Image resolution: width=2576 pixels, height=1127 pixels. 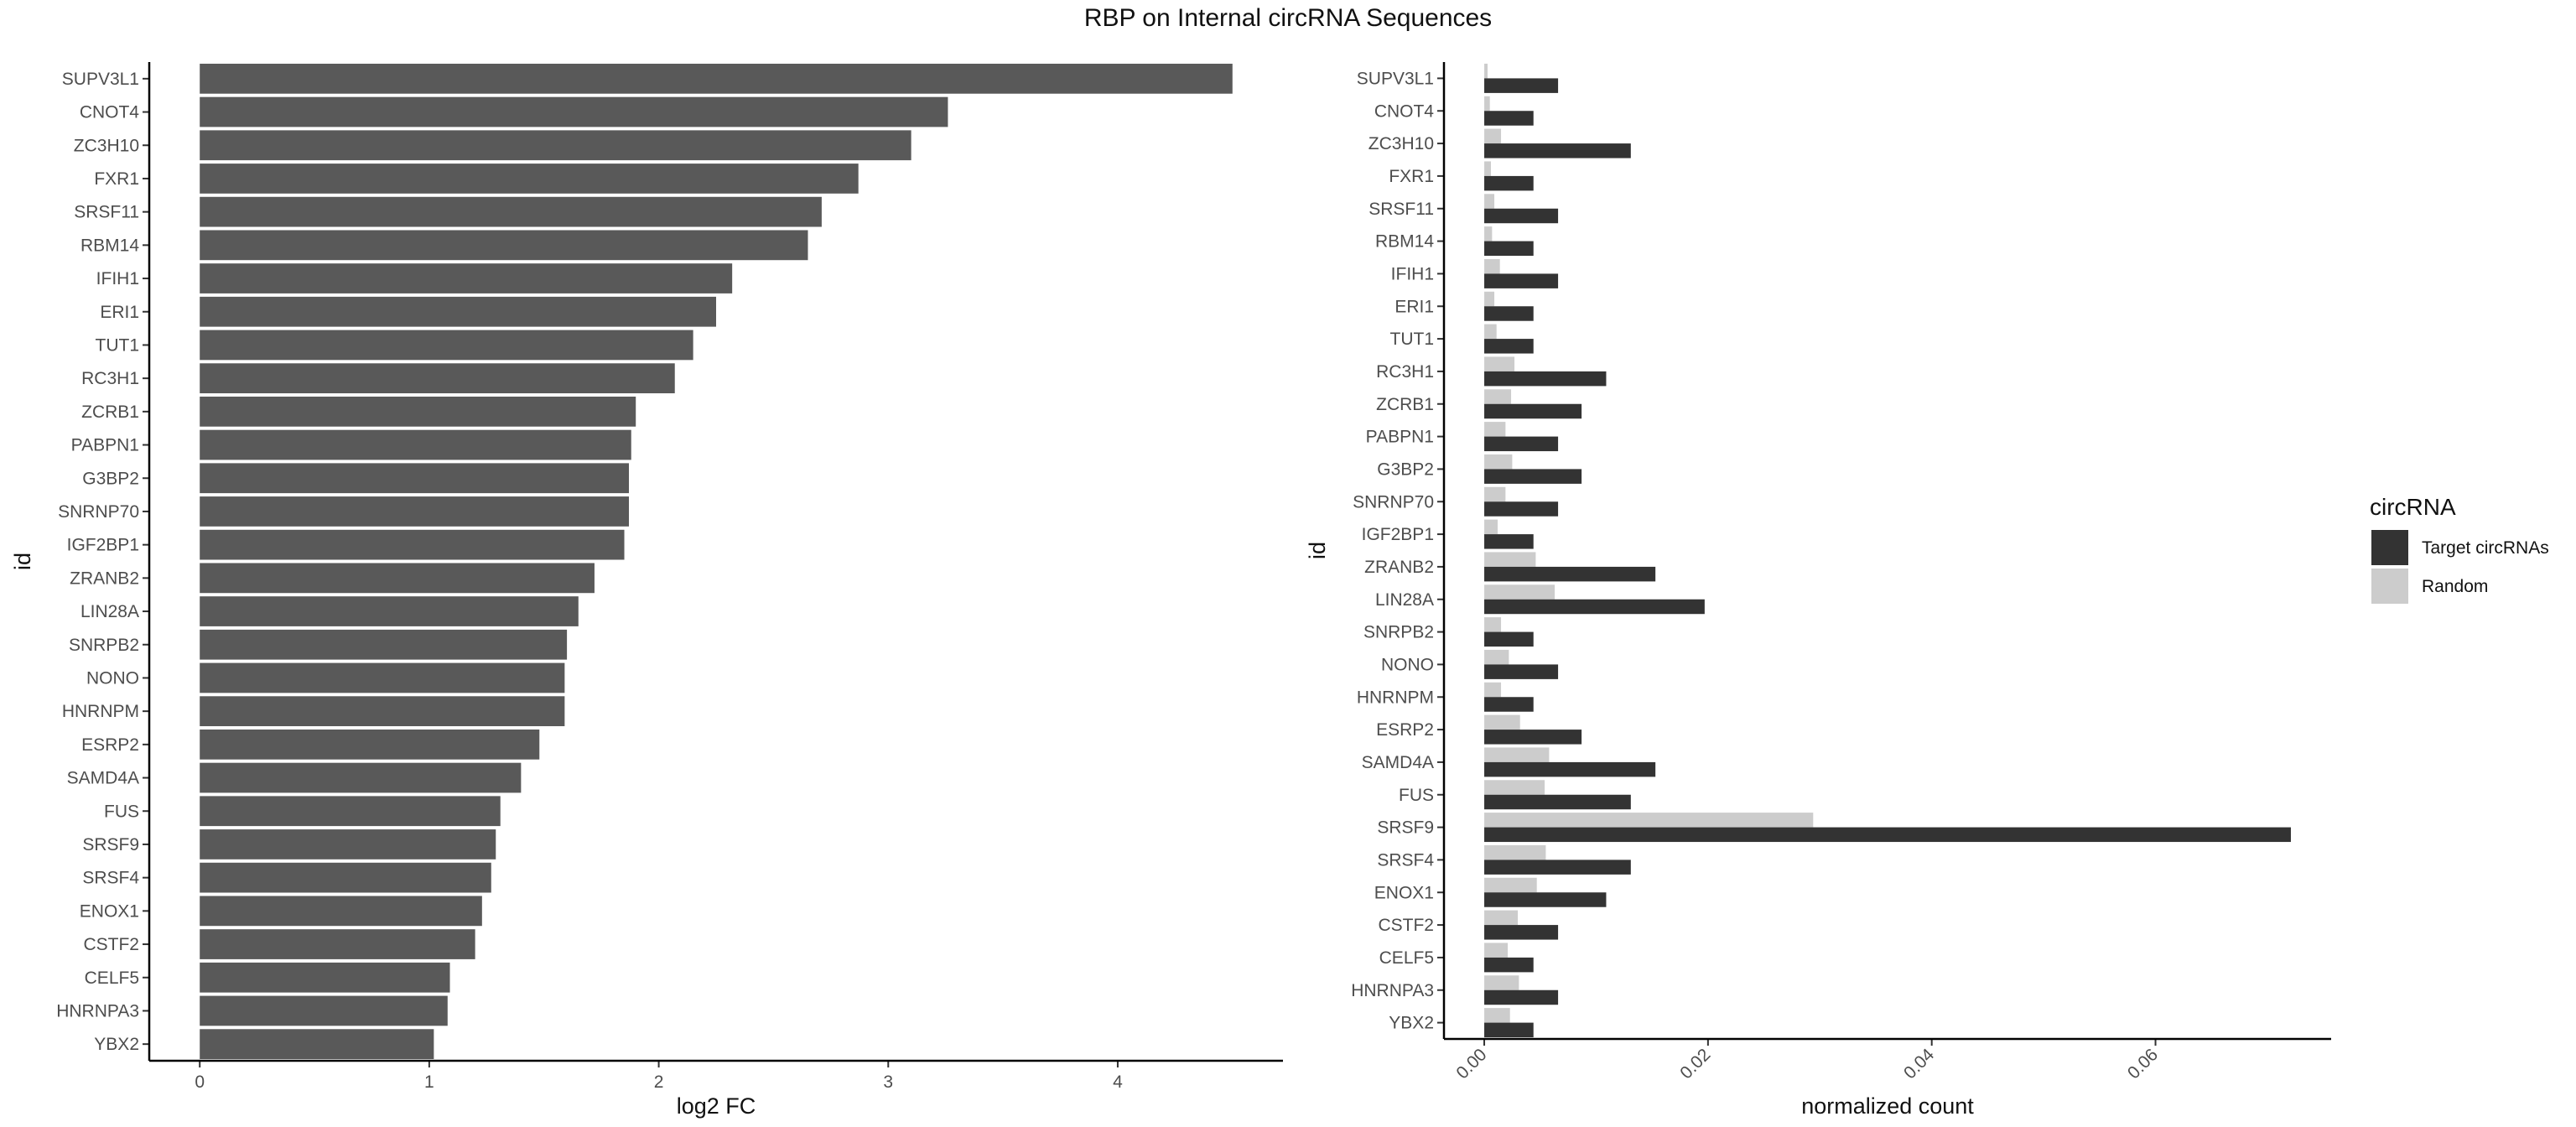 What do you see at coordinates (1495, 494) in the screenshot?
I see `bar-random-snrnp70` at bounding box center [1495, 494].